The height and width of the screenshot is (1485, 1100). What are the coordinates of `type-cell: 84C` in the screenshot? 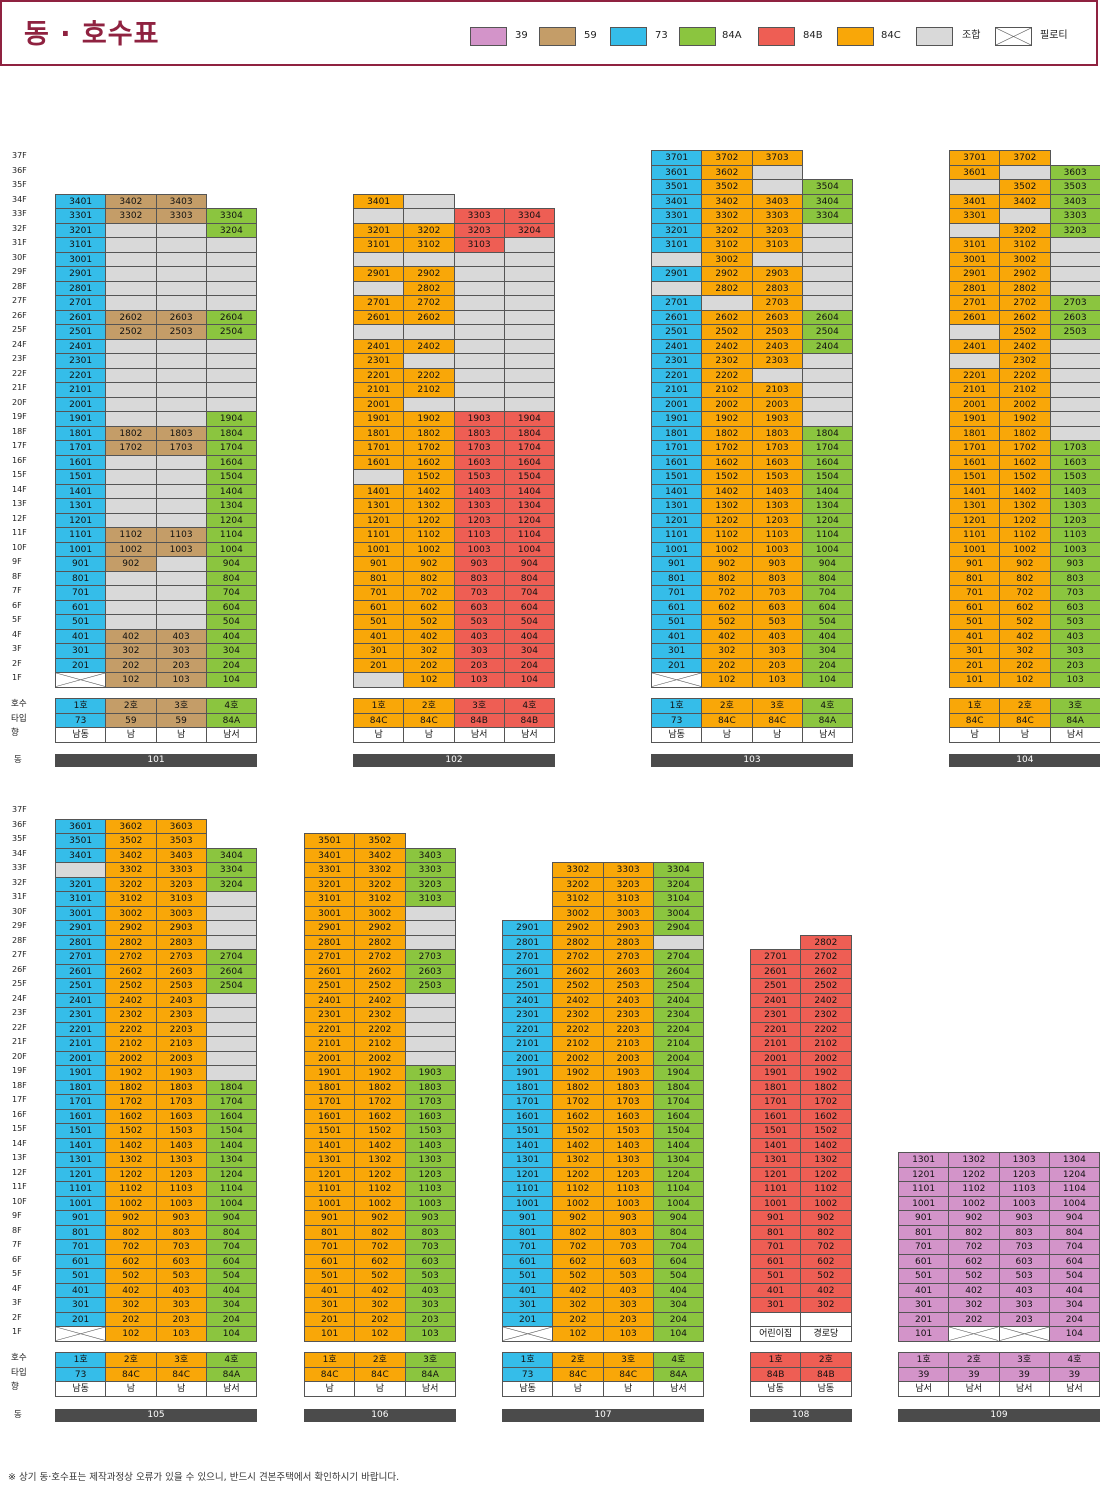 It's located at (330, 1374).